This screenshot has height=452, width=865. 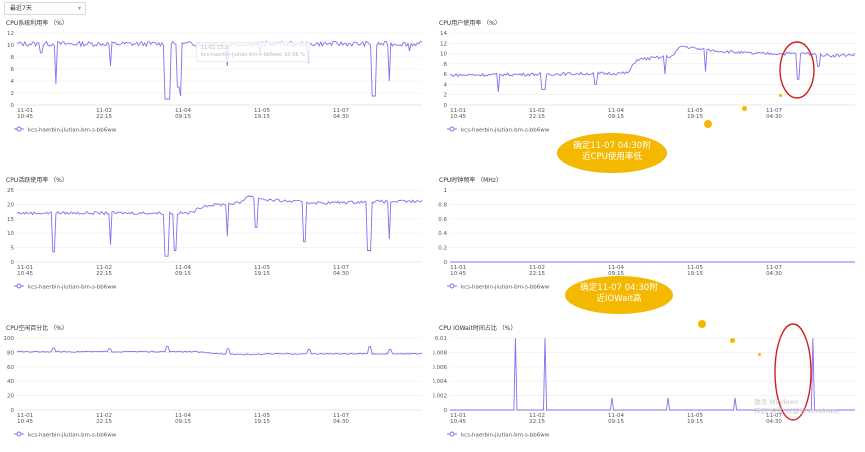 I want to click on y-tick-label: 0.01, so click(x=441, y=339).